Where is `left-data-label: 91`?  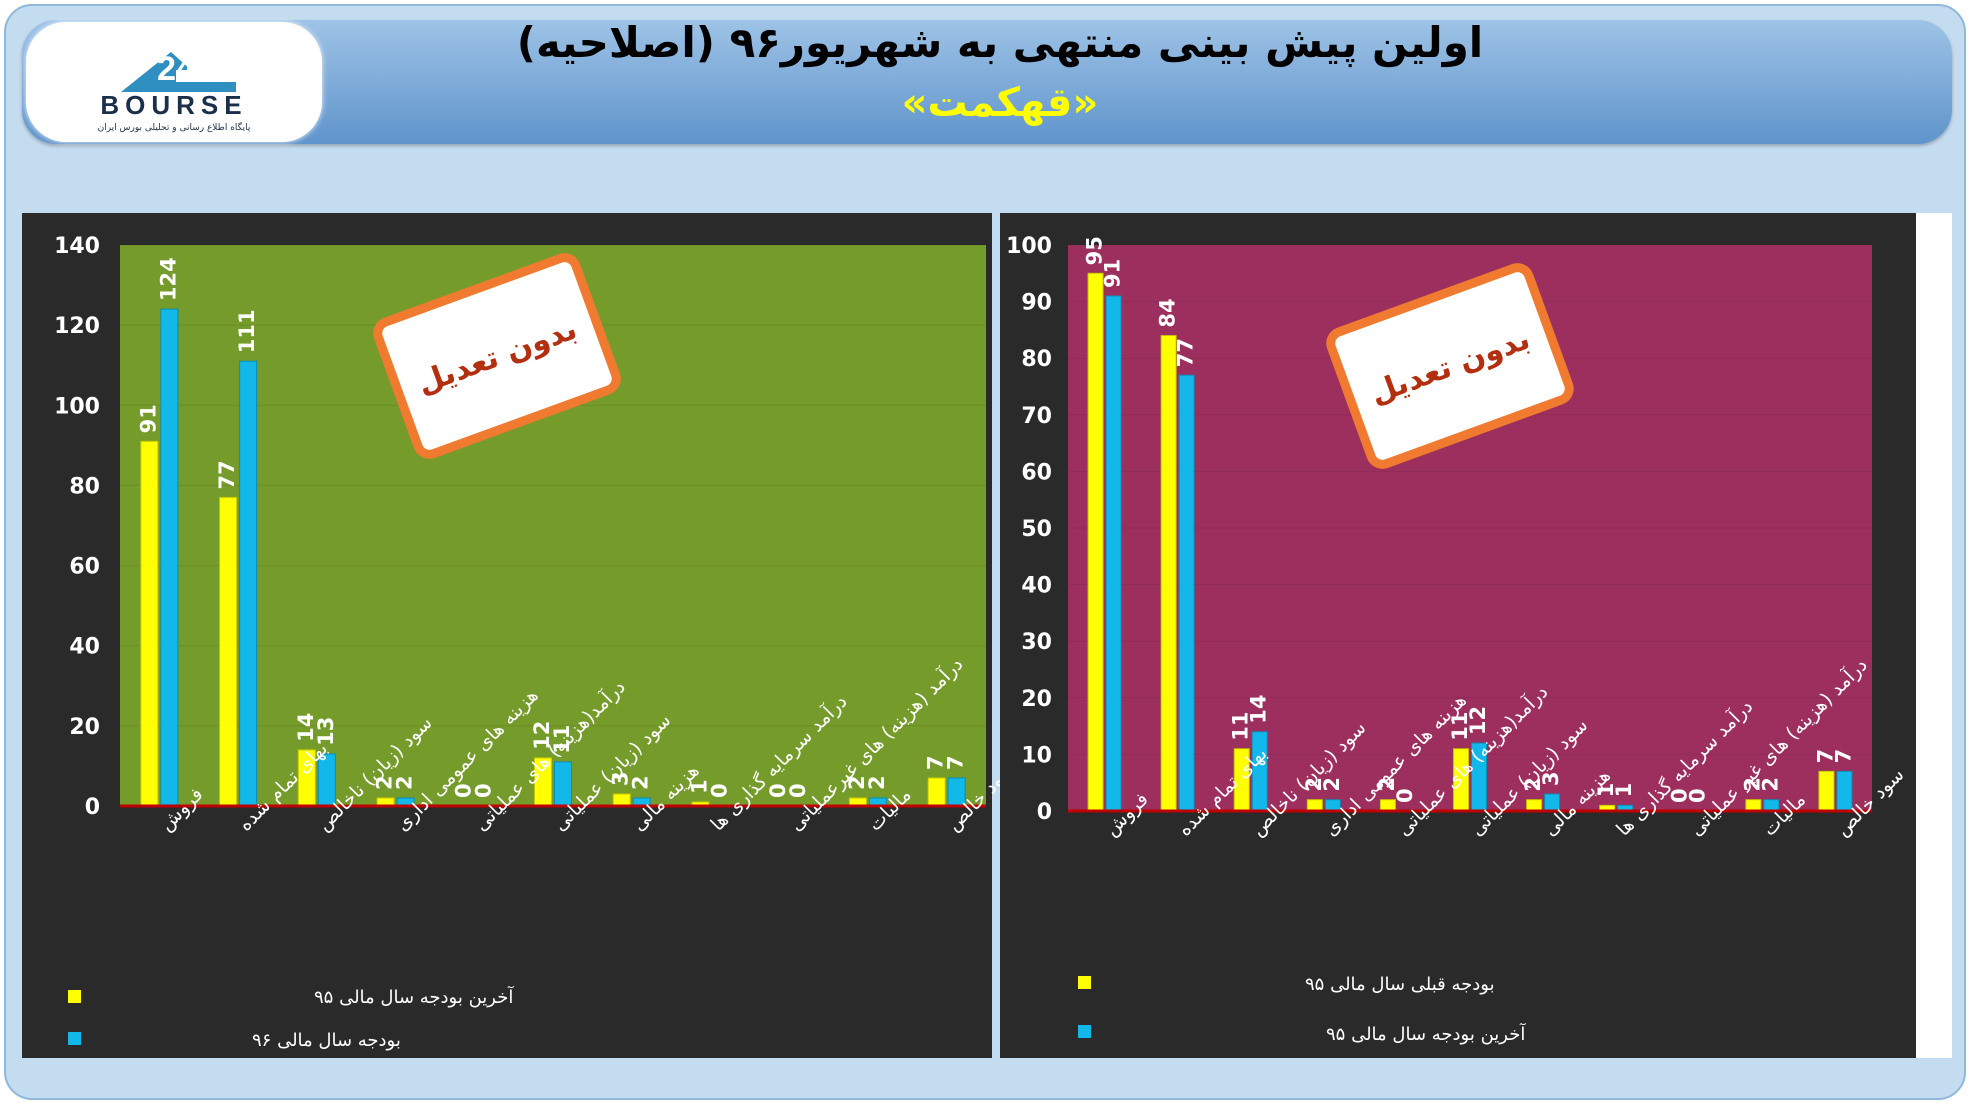
left-data-label: 91 is located at coordinates (148, 418).